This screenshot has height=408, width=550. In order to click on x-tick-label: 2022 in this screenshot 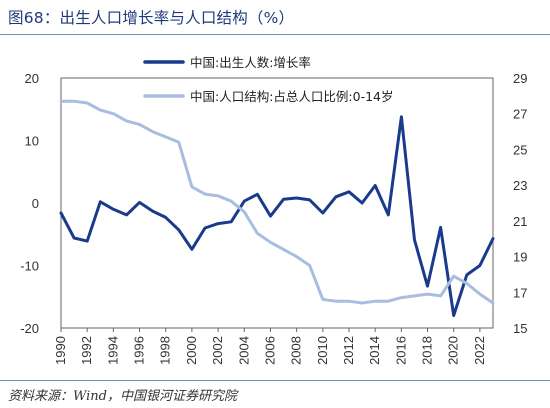, I will do `click(479, 350)`.